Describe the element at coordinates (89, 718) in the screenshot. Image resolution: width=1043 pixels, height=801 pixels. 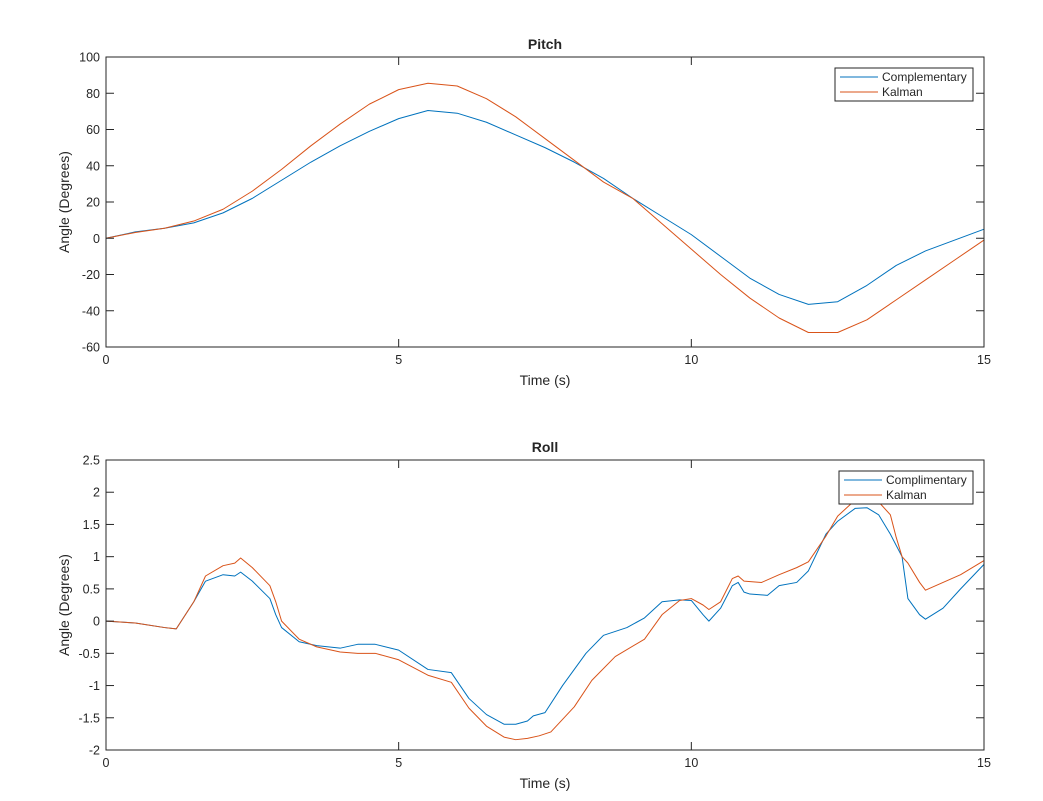
I see `roll-y-tick-label: -1.5` at that location.